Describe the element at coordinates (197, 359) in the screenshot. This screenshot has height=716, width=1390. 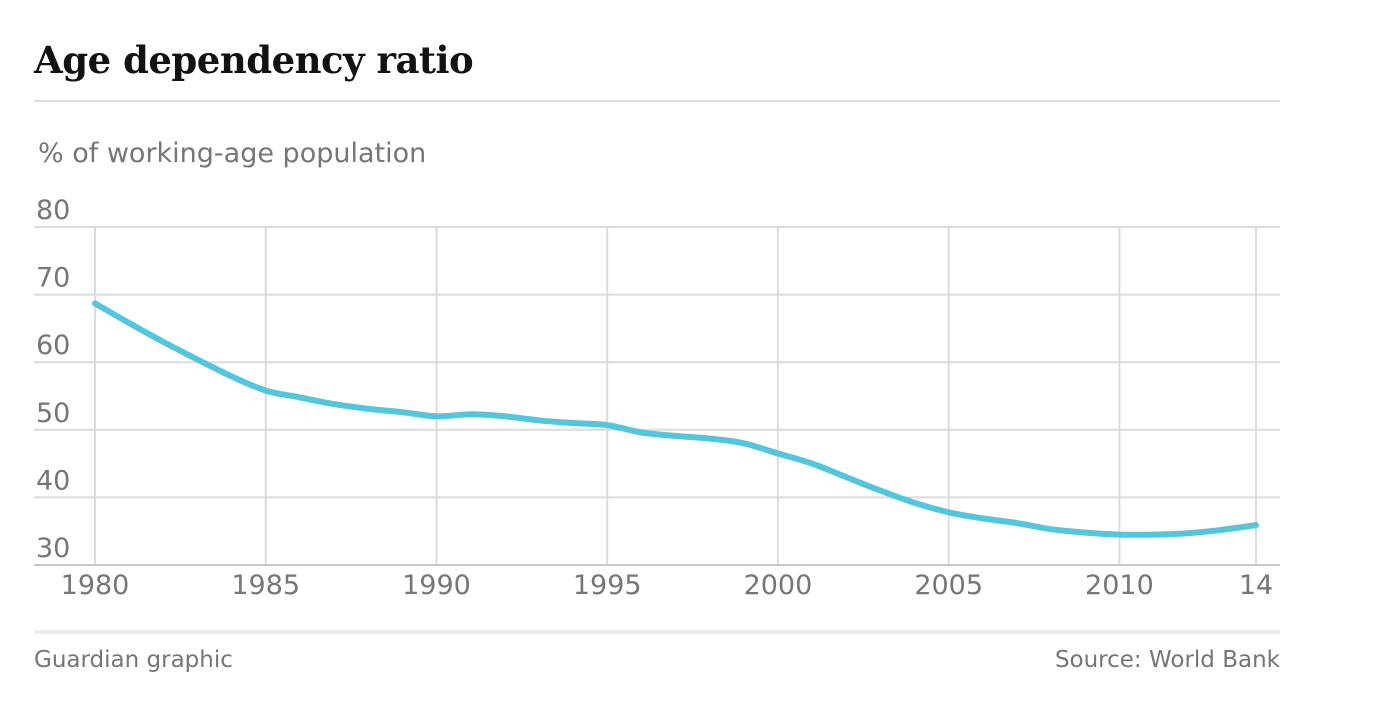
I see `data-point-1983` at that location.